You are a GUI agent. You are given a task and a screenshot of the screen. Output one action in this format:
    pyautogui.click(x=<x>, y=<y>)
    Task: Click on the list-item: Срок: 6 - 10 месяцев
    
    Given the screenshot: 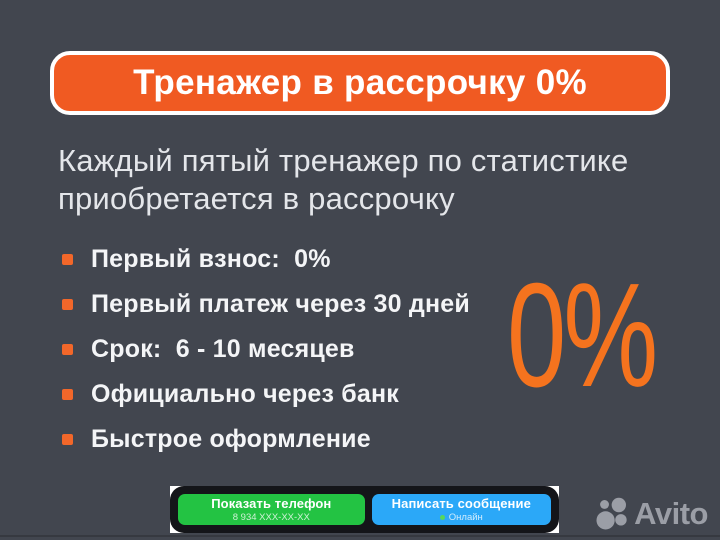 What is the action you would take?
    pyautogui.click(x=266, y=358)
    